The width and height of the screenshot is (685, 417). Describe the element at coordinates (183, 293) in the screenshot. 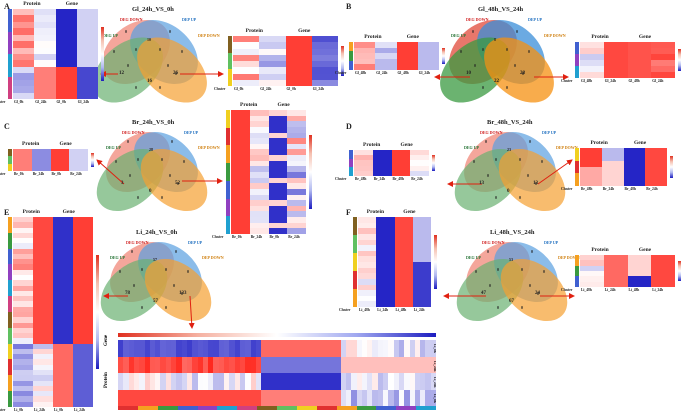

I see `venn-region-number: 133` at that location.